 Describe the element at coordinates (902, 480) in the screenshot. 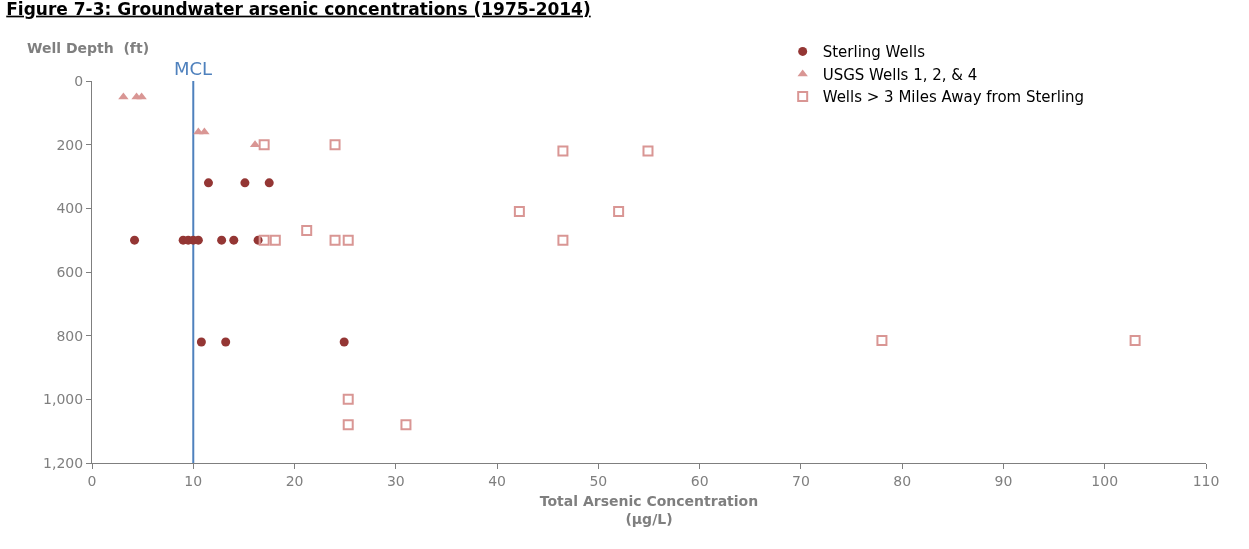

I see `x-tick-label: 80` at that location.